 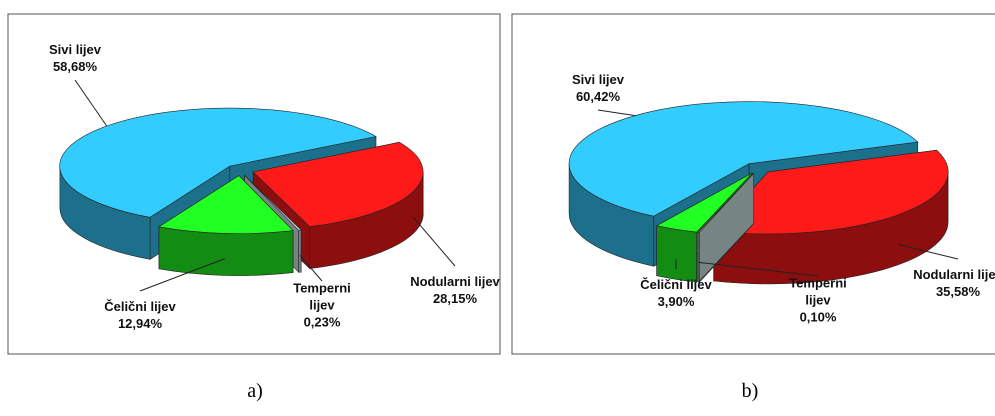 I want to click on data-label: Čelični lijev 3,90%, so click(x=676, y=293).